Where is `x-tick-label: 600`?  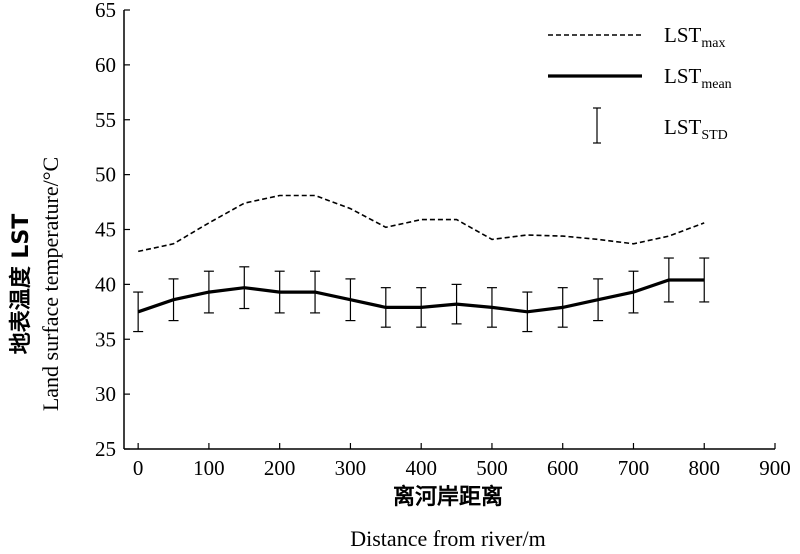 x-tick-label: 600 is located at coordinates (563, 468).